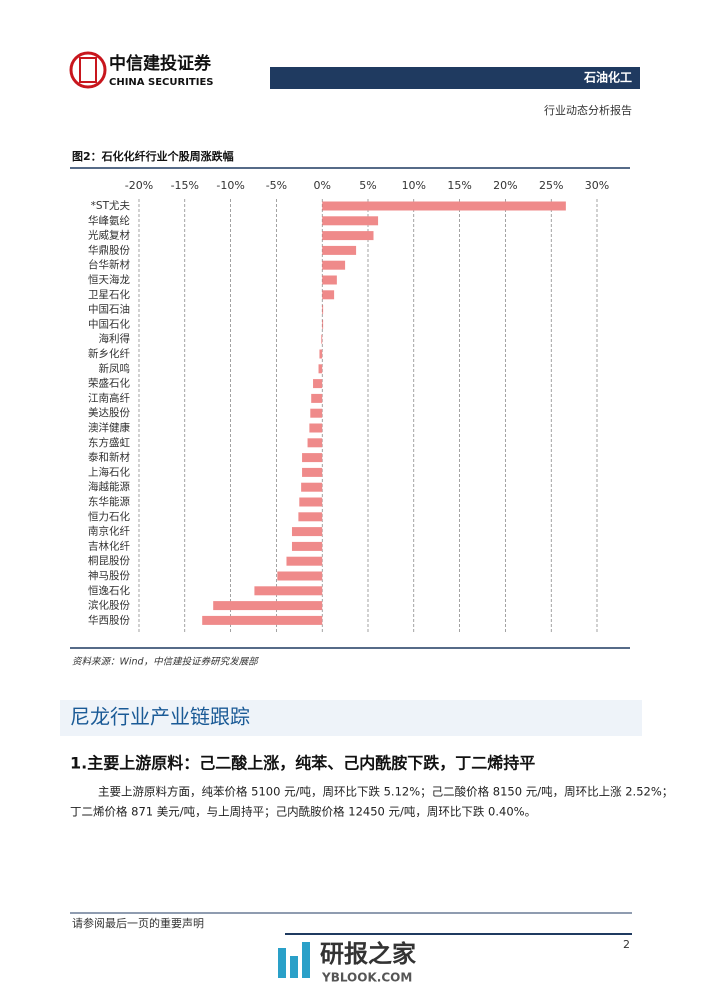 The width and height of the screenshot is (702, 991). What do you see at coordinates (109, 427) in the screenshot?
I see `y-tick-label: 澳洋健康` at bounding box center [109, 427].